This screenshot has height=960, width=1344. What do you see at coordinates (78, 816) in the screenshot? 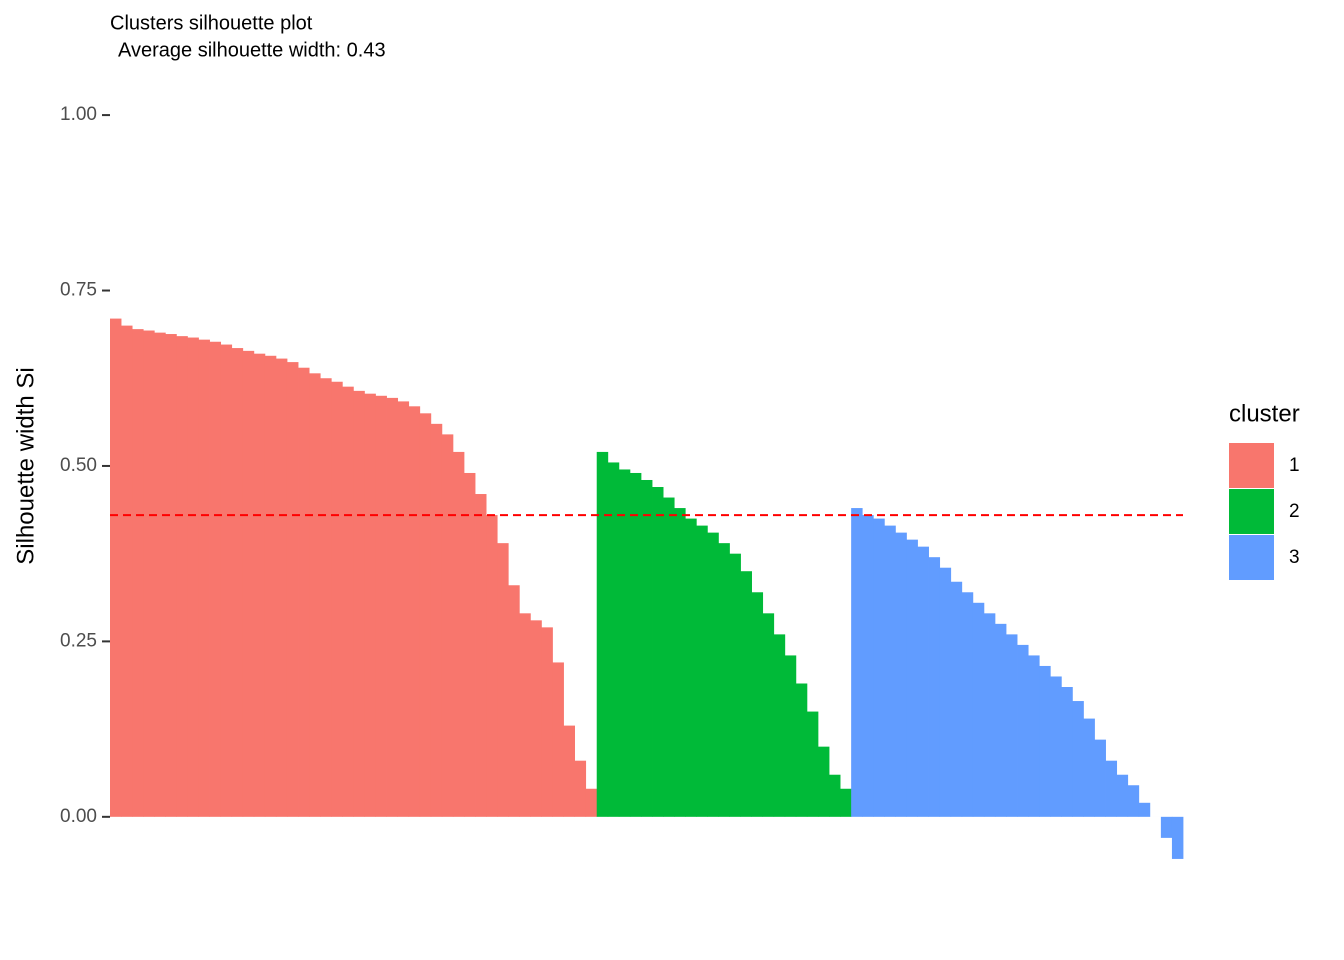
I see `y-tick-label: 0.00` at bounding box center [78, 816].